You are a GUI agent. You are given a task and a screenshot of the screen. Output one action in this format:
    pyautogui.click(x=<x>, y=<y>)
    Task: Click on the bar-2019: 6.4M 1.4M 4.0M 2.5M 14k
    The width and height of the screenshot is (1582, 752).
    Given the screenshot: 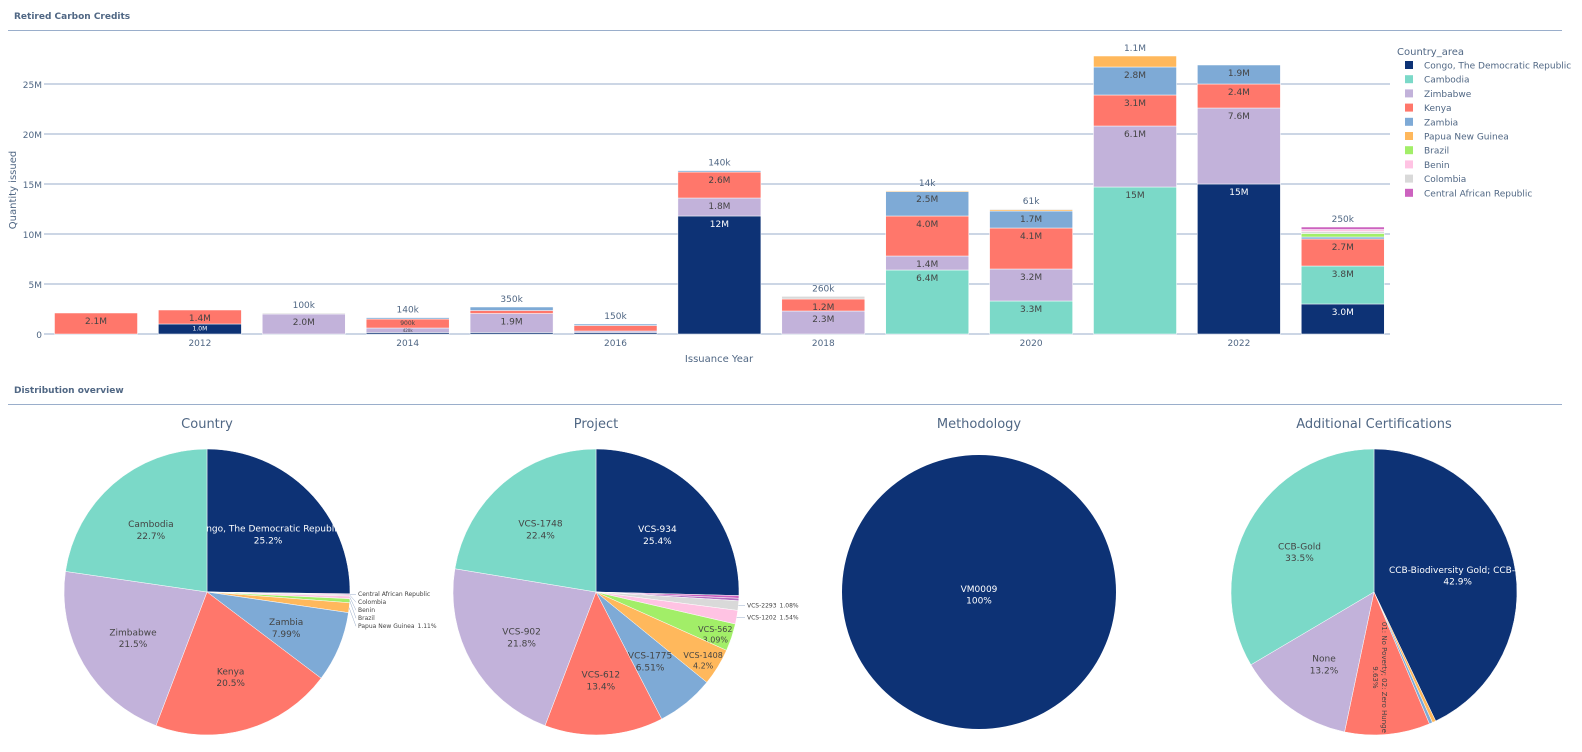 What is the action you would take?
    pyautogui.click(x=927, y=257)
    